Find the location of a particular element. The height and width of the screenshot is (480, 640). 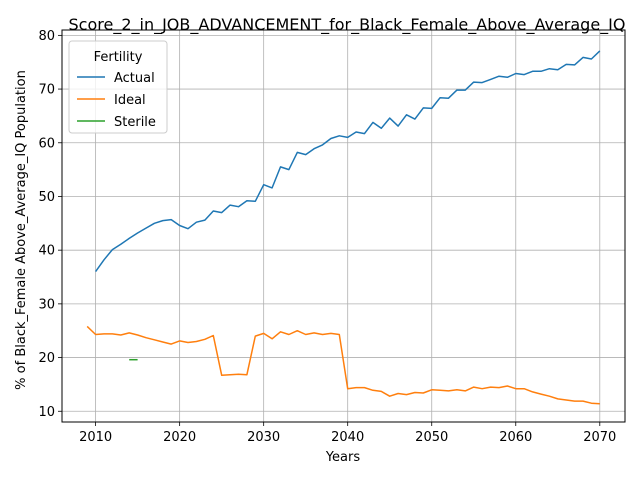

x-tick-label: 2020 is located at coordinates (179, 437).